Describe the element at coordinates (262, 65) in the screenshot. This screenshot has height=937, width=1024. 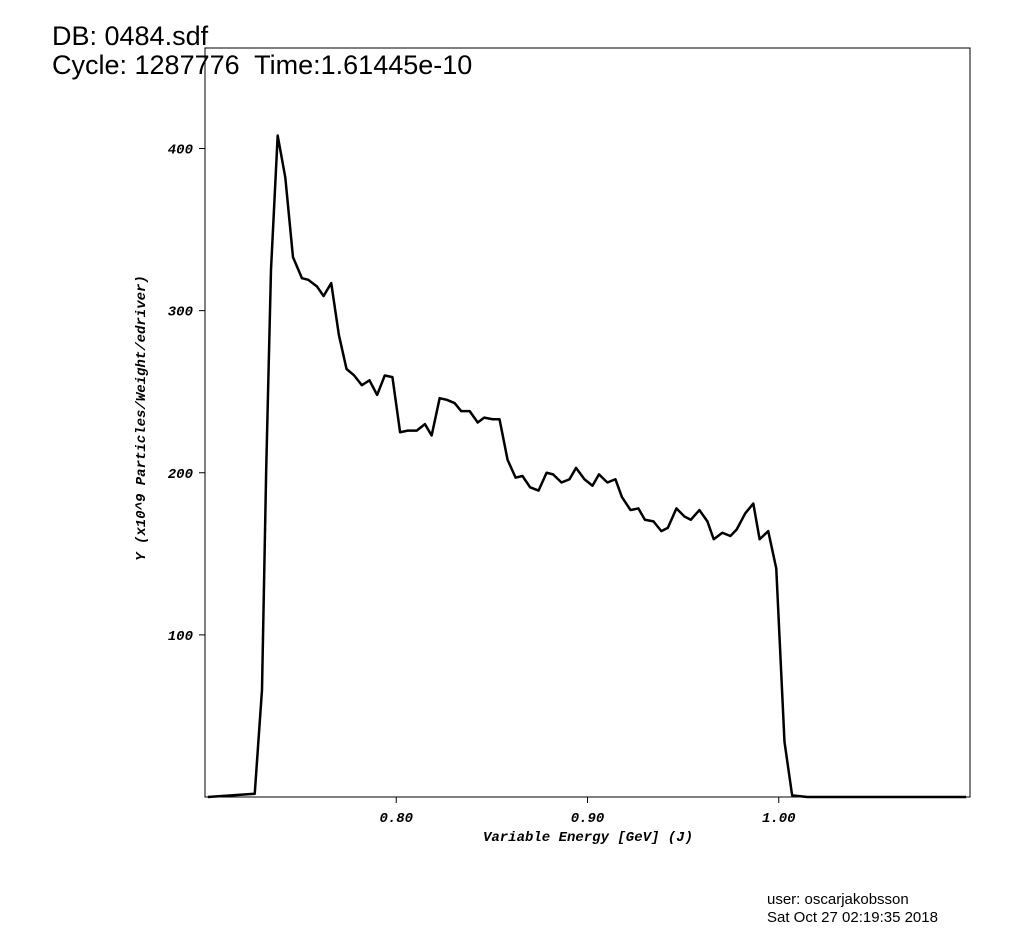
I see `cycle-label: Cycle: 1287776 Time:1.61445e-10` at that location.